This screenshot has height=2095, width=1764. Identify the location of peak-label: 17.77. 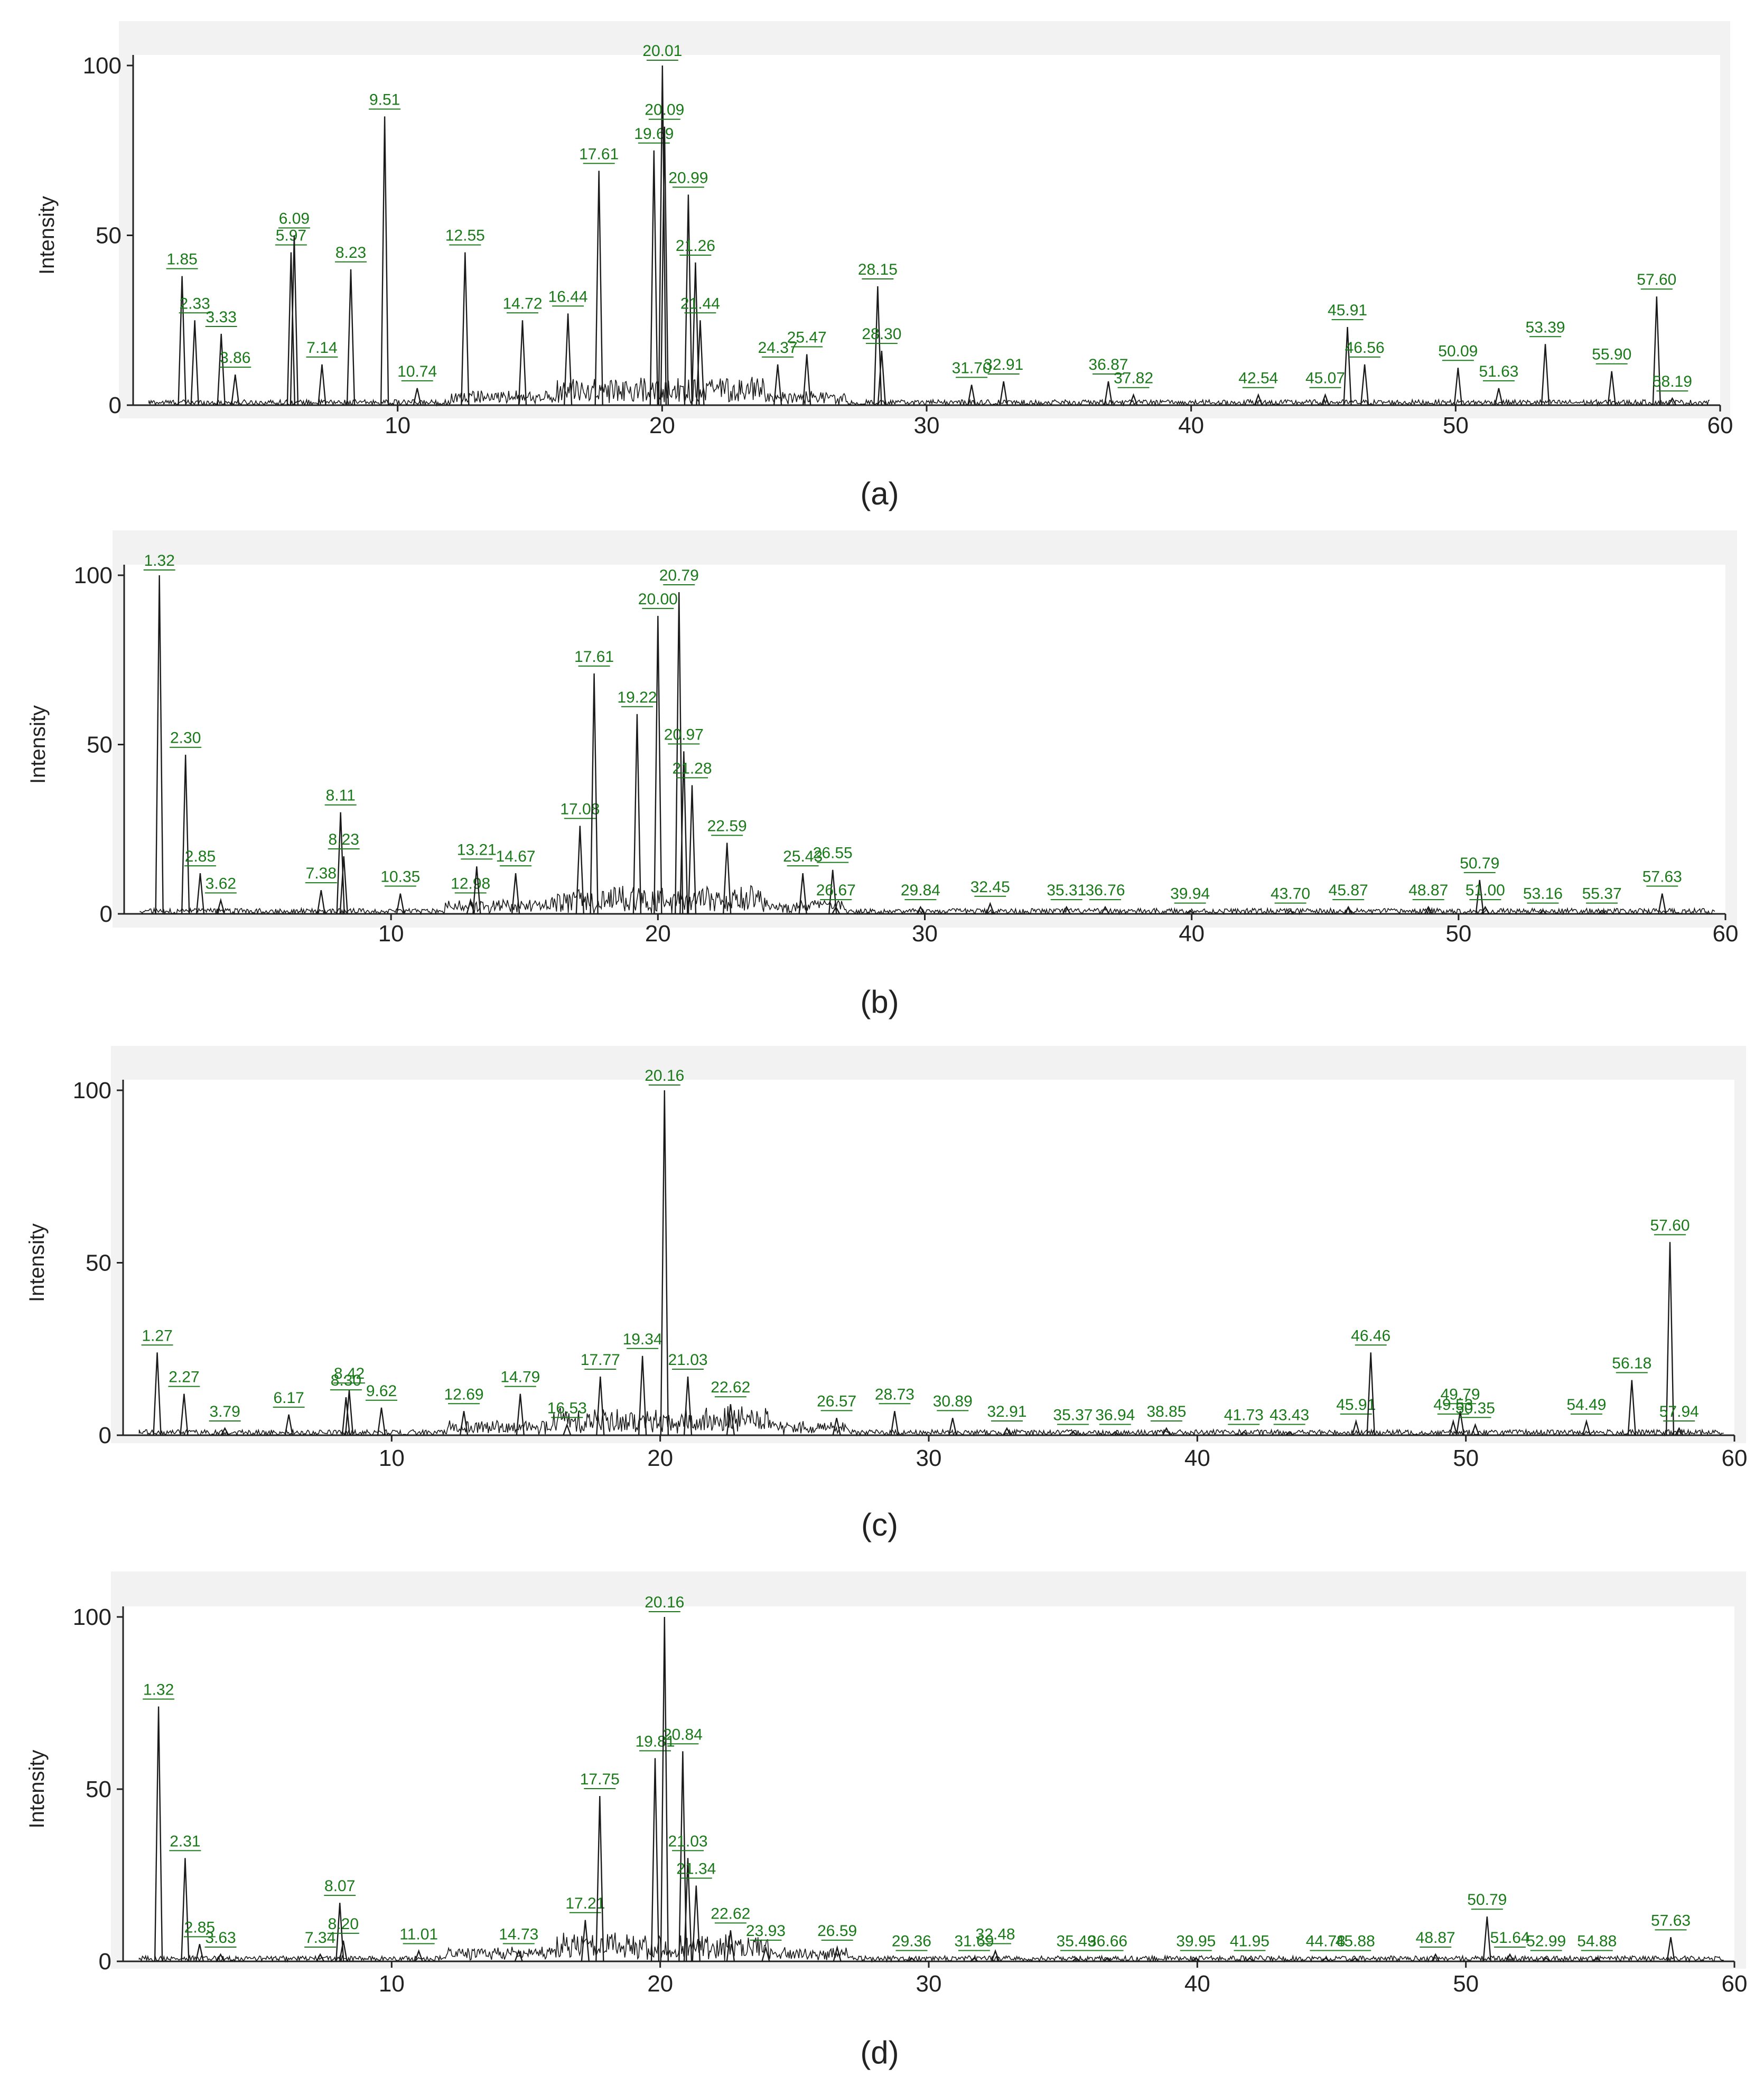
(600, 1360).